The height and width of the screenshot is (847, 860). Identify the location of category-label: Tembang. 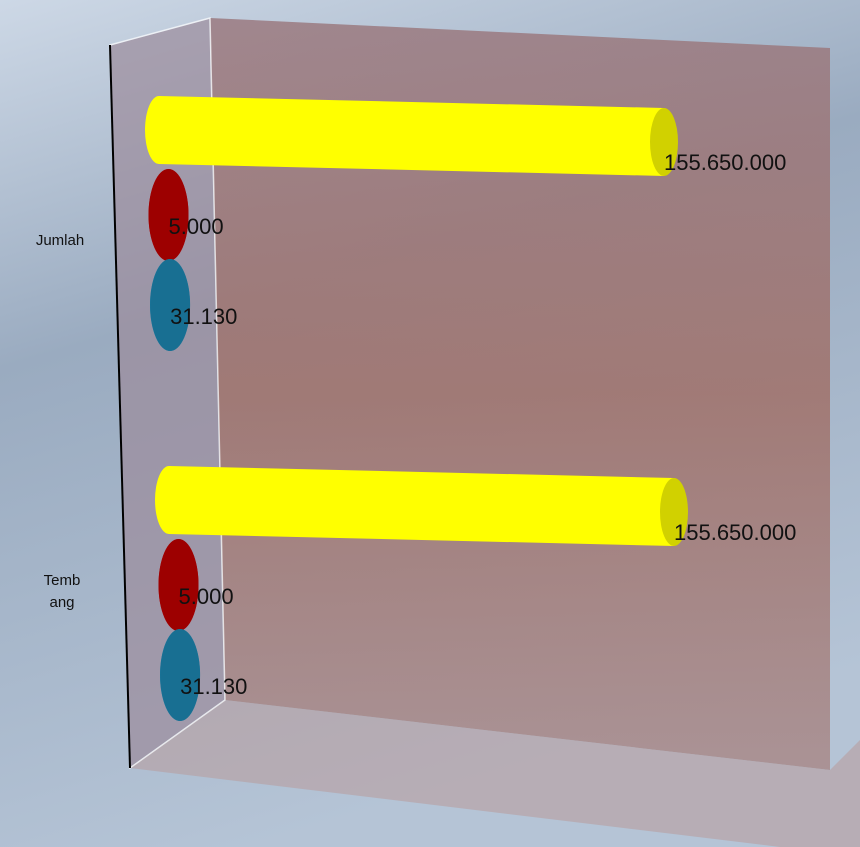
(62, 591).